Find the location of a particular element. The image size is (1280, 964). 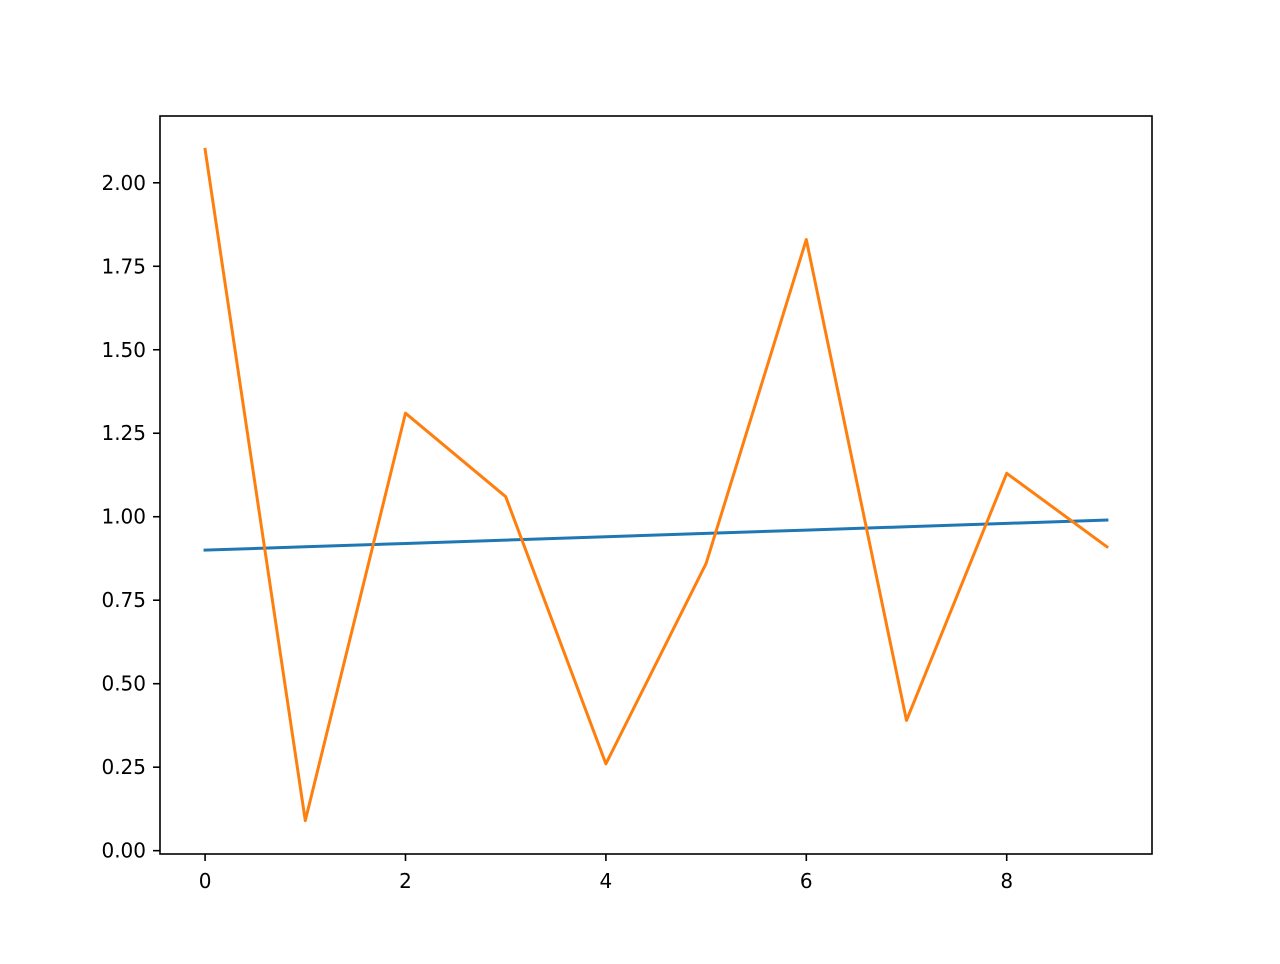

x-tick-label: 8 is located at coordinates (1006, 881).